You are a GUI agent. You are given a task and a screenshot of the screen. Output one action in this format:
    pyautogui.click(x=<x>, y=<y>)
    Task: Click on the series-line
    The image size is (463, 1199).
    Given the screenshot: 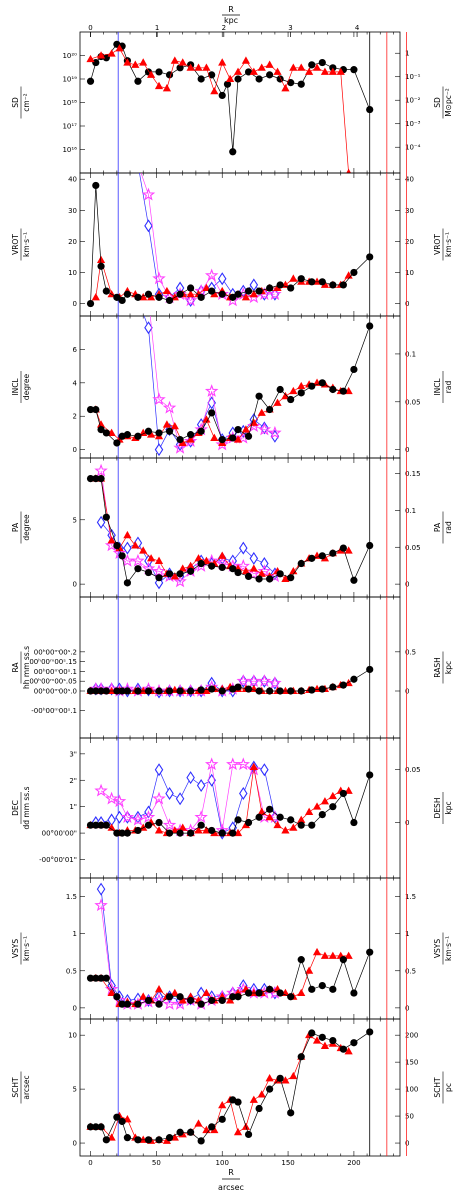 What is the action you would take?
    pyautogui.click(x=230, y=97)
    